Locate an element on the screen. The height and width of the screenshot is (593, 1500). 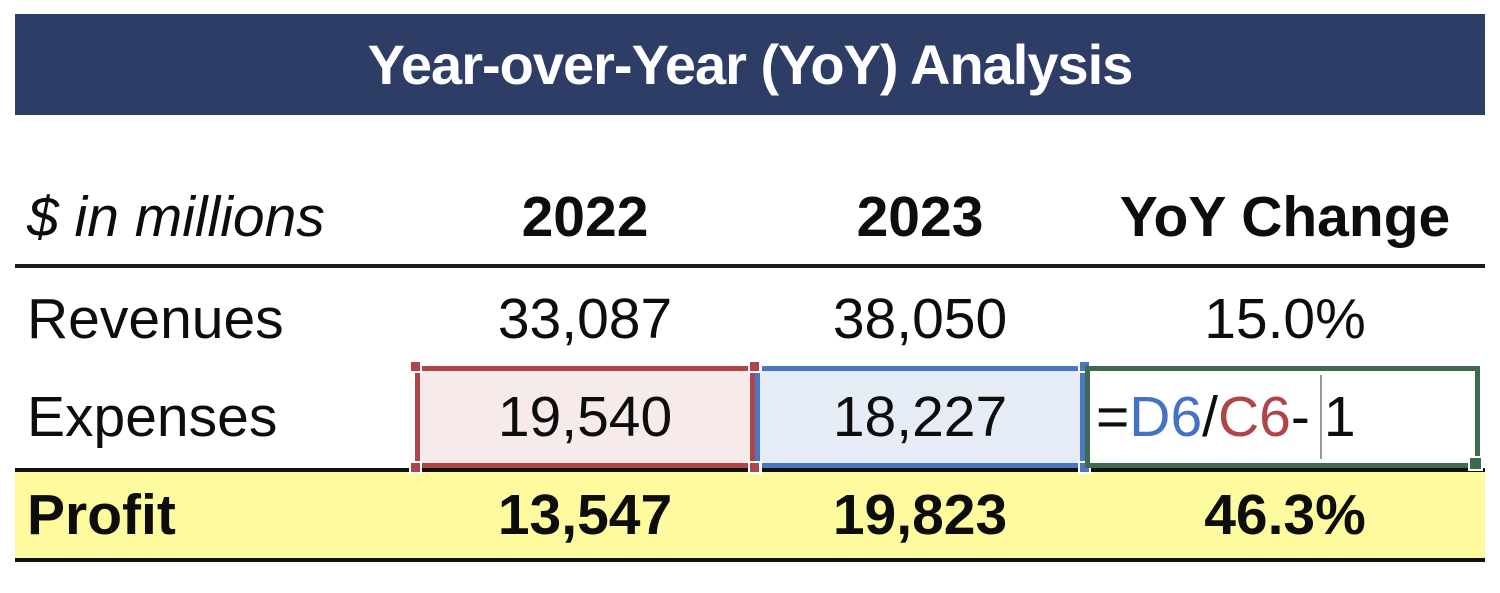
profit-yoy-value: 46.3% is located at coordinates (1285, 515).